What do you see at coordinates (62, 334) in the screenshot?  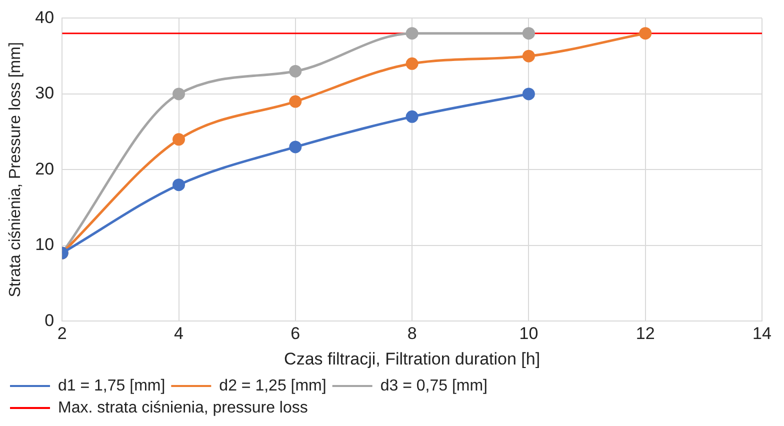 I see `x-tick-label: 2` at bounding box center [62, 334].